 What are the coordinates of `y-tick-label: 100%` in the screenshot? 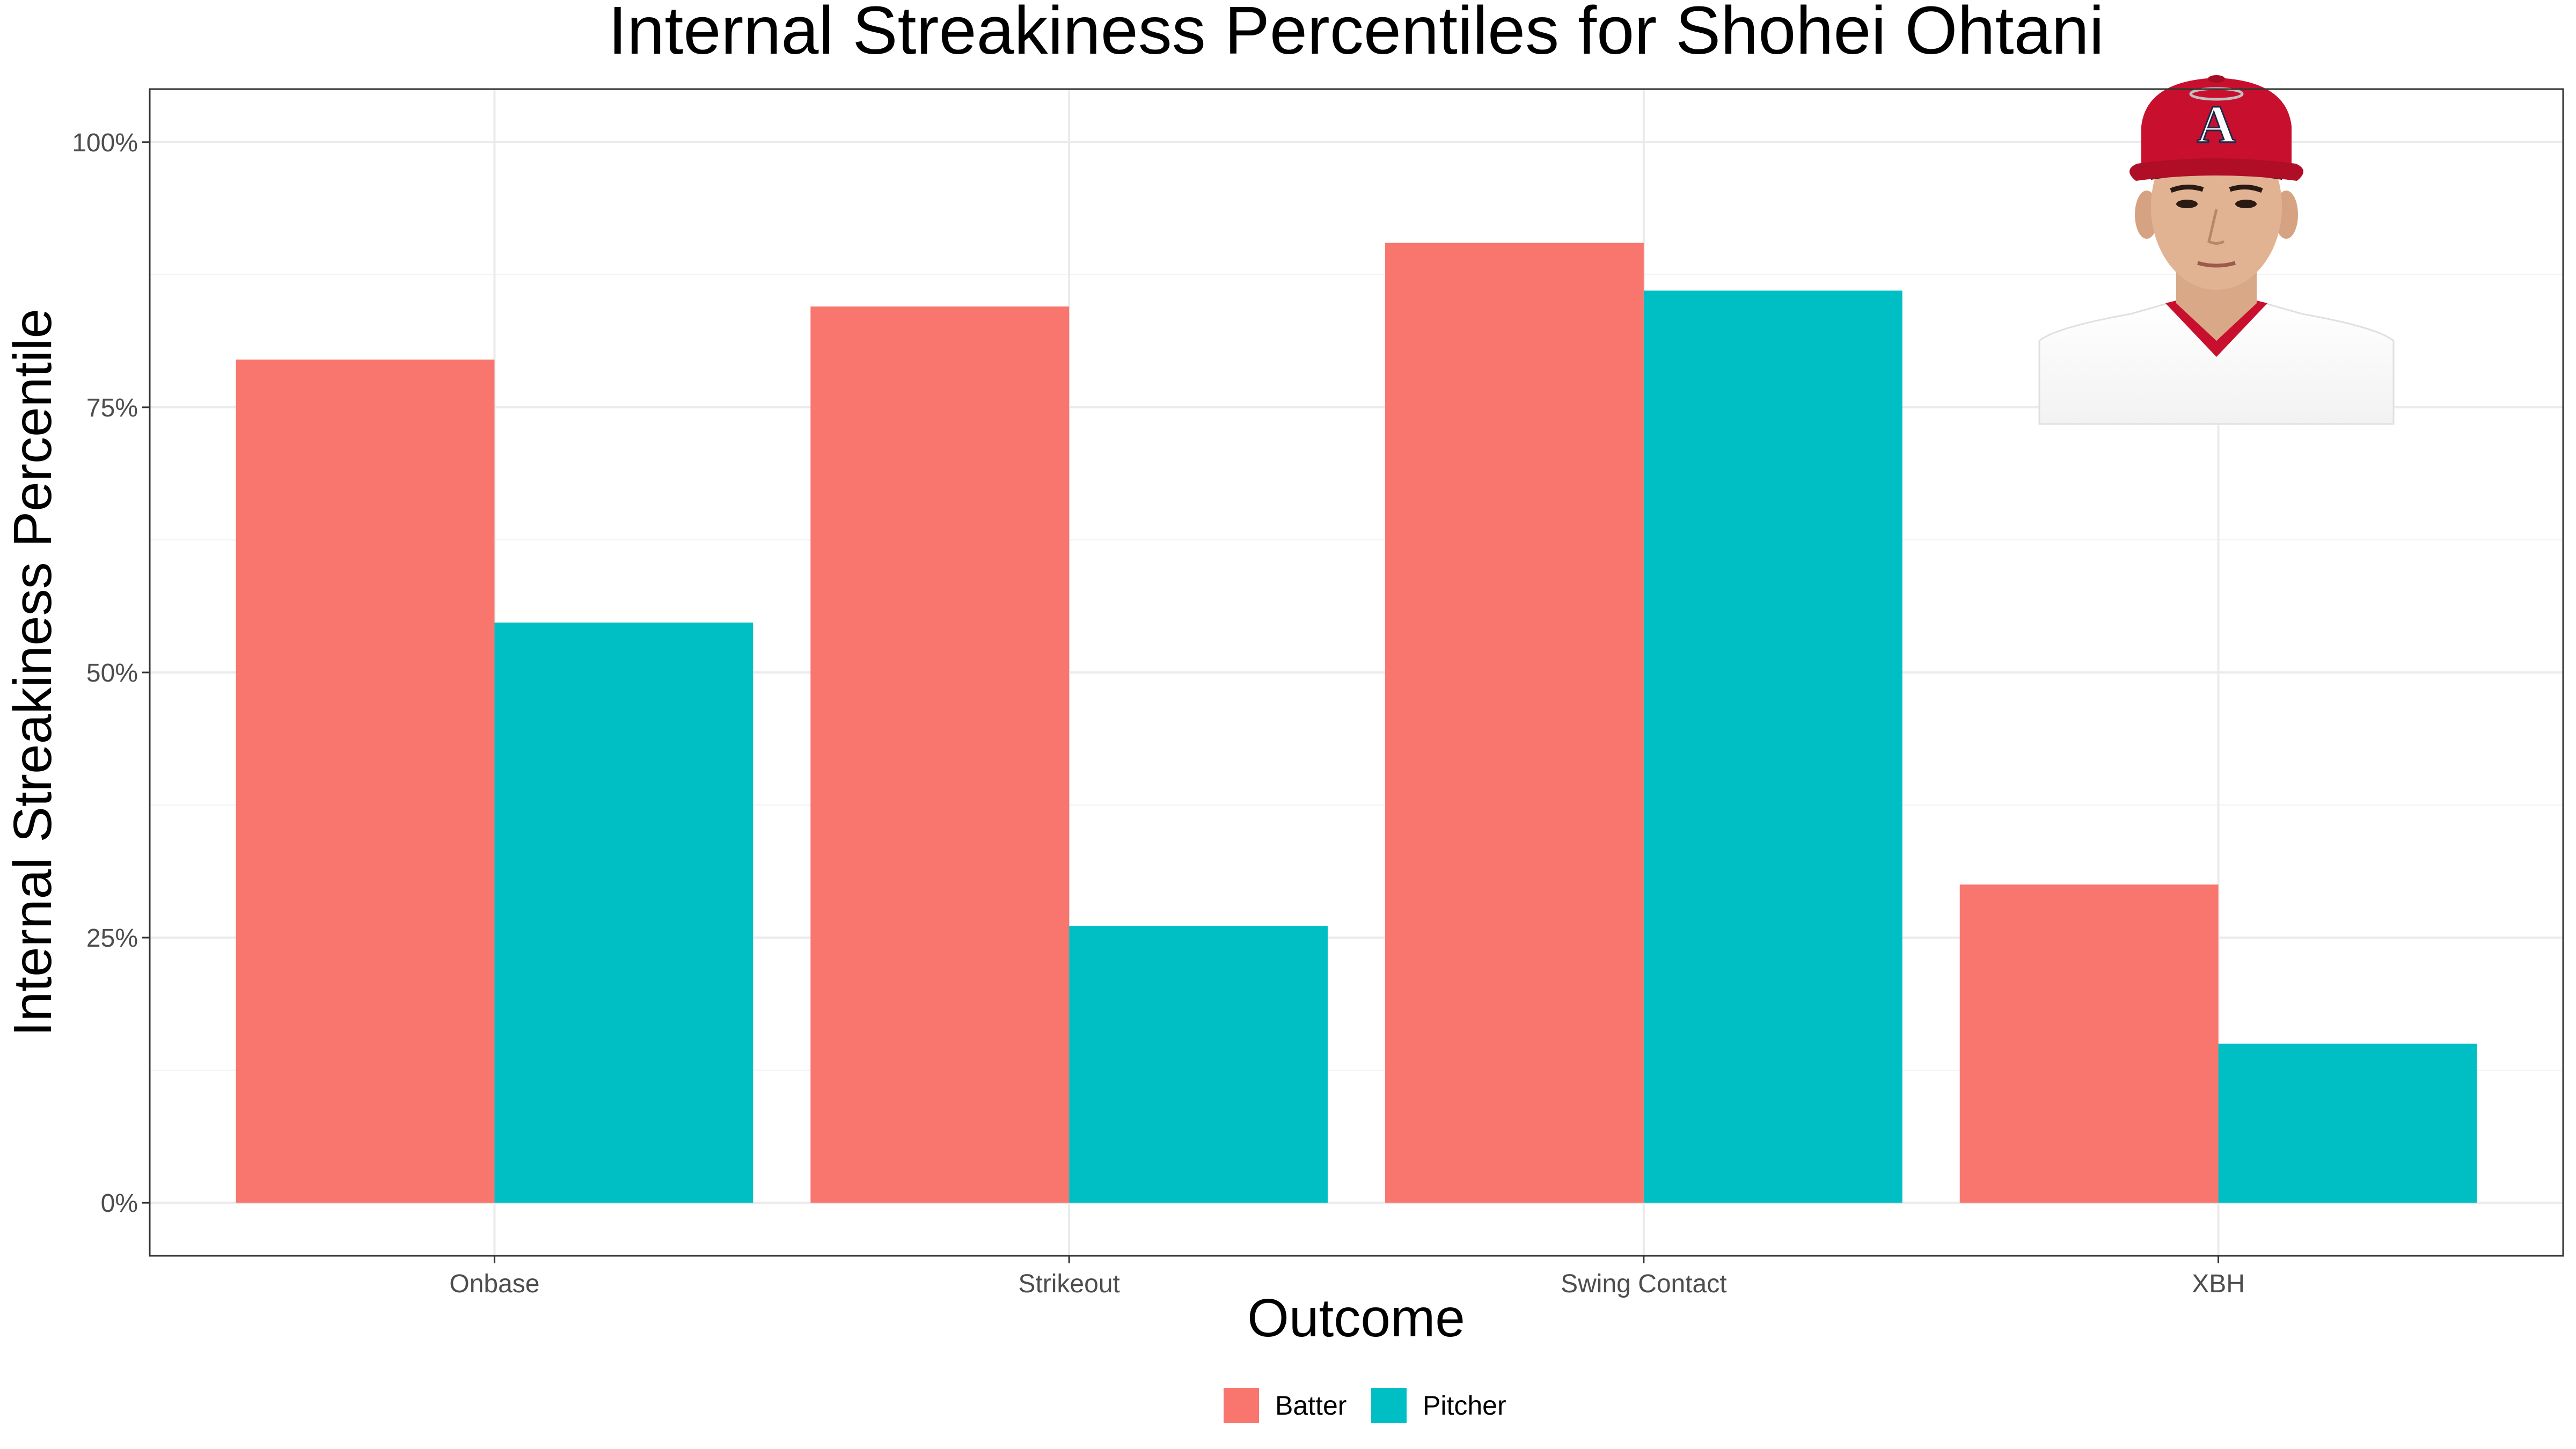 It's located at (105, 143).